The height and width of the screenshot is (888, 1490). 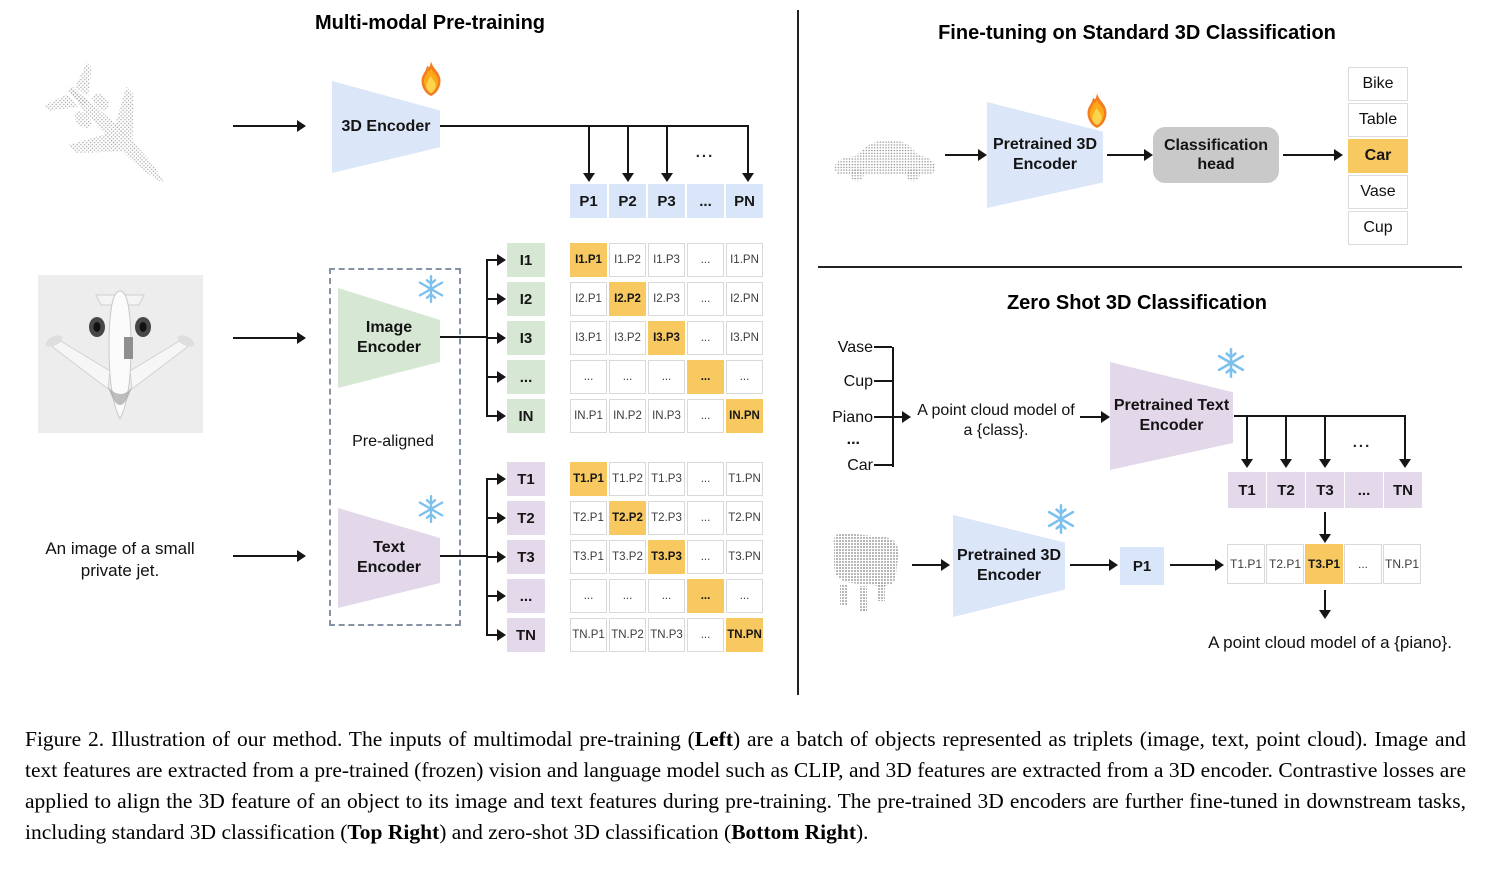 I want to click on p-cell: PN, so click(x=744, y=201).